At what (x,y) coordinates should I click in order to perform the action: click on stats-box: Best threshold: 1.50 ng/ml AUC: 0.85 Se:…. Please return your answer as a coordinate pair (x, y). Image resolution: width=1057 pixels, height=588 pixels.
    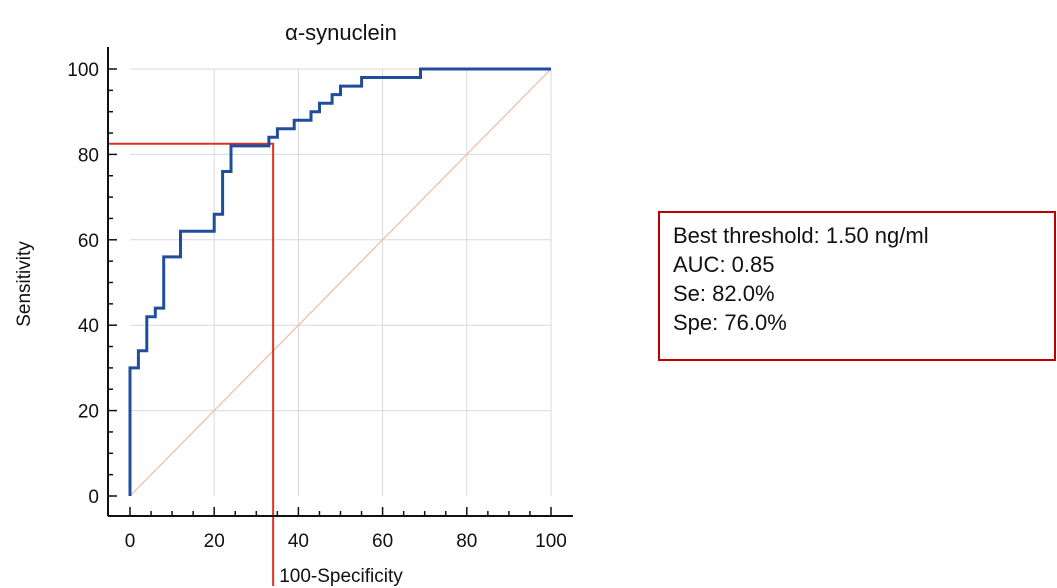
    Looking at the image, I should click on (857, 286).